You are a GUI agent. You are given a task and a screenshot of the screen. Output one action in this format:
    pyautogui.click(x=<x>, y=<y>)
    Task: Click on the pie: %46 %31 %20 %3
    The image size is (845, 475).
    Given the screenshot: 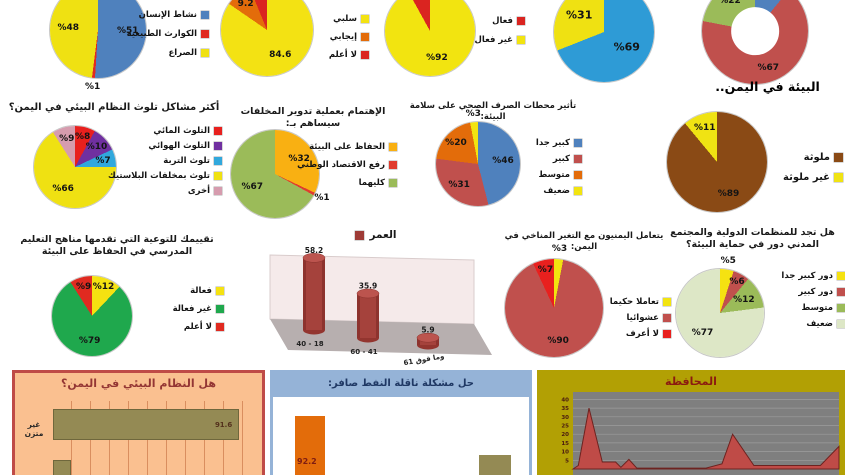 What is the action you would take?
    pyautogui.click(x=478, y=157)
    